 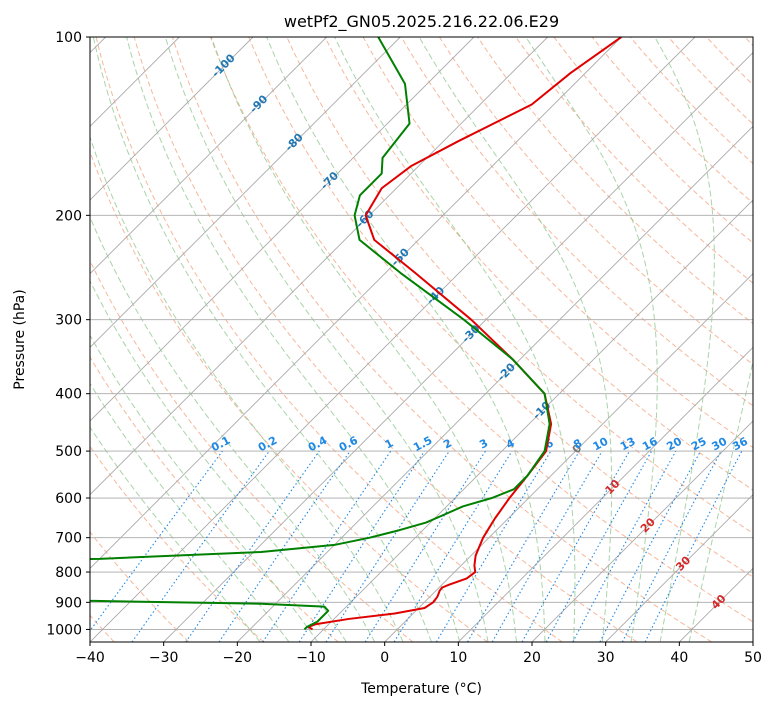 What do you see at coordinates (68, 603) in the screenshot?
I see `y-tick-label: 900` at bounding box center [68, 603].